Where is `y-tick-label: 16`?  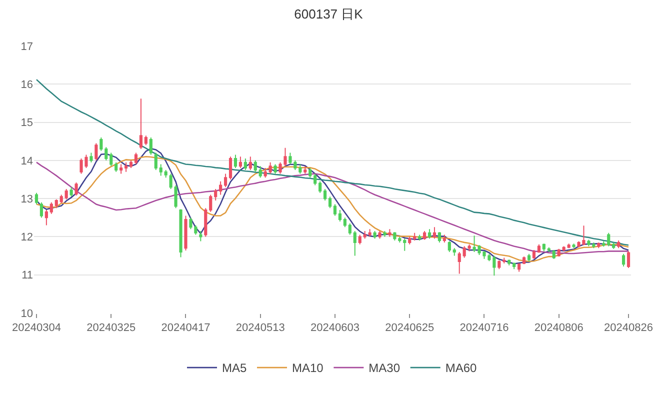
y-tick-label: 16 is located at coordinates (26, 84).